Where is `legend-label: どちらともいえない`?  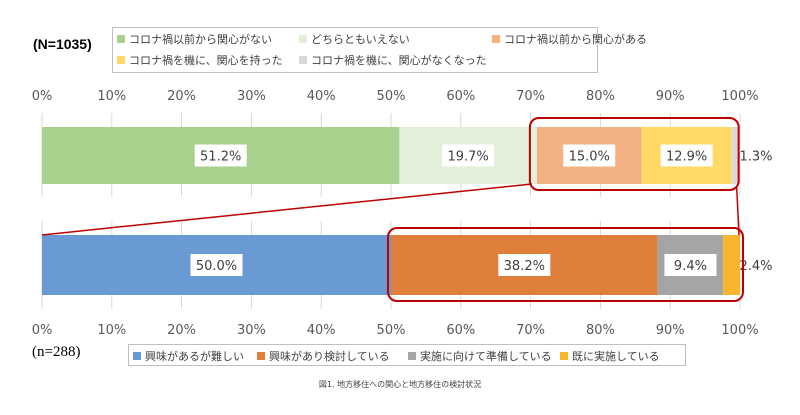 legend-label: どちらともいえない is located at coordinates (360, 39).